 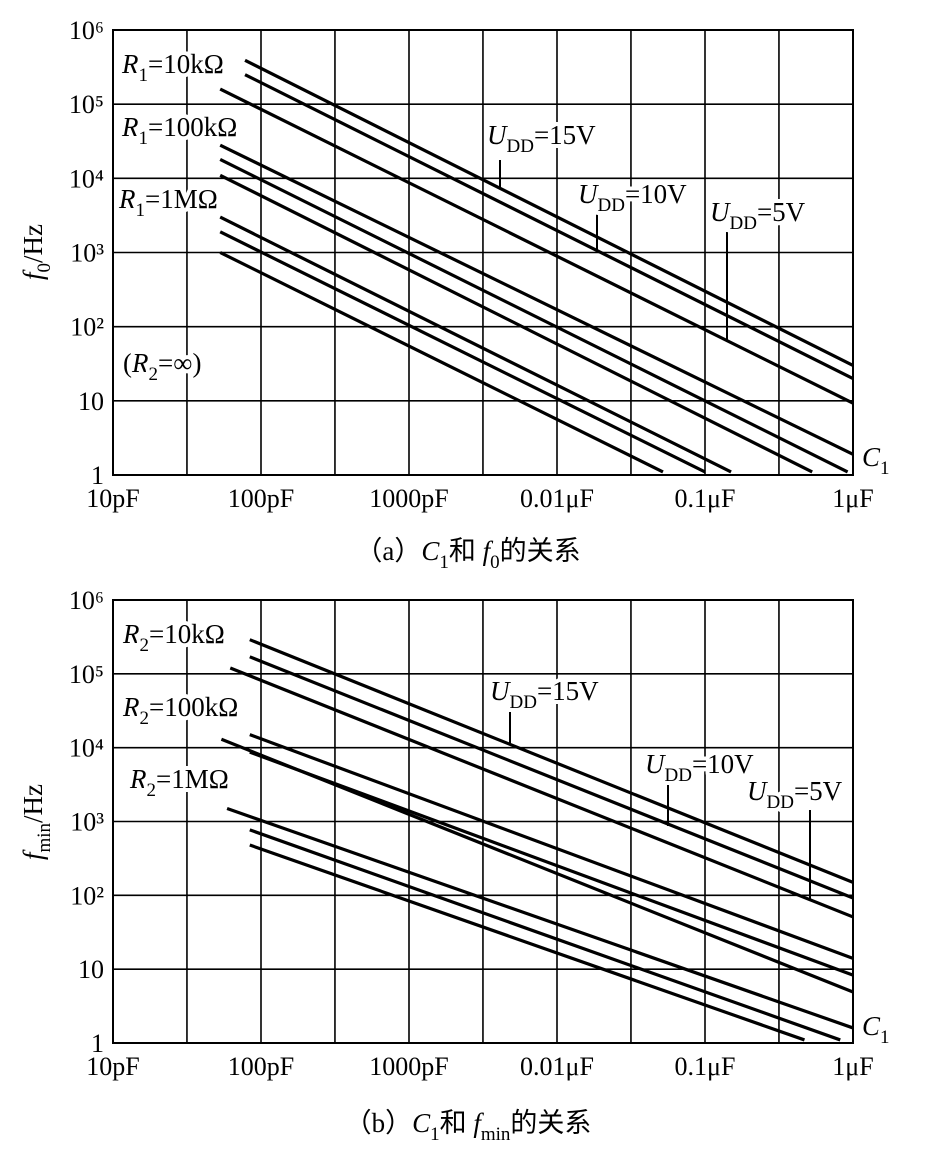 What do you see at coordinates (179, 363) in the screenshot?
I see `text-part: =∞)` at bounding box center [179, 363].